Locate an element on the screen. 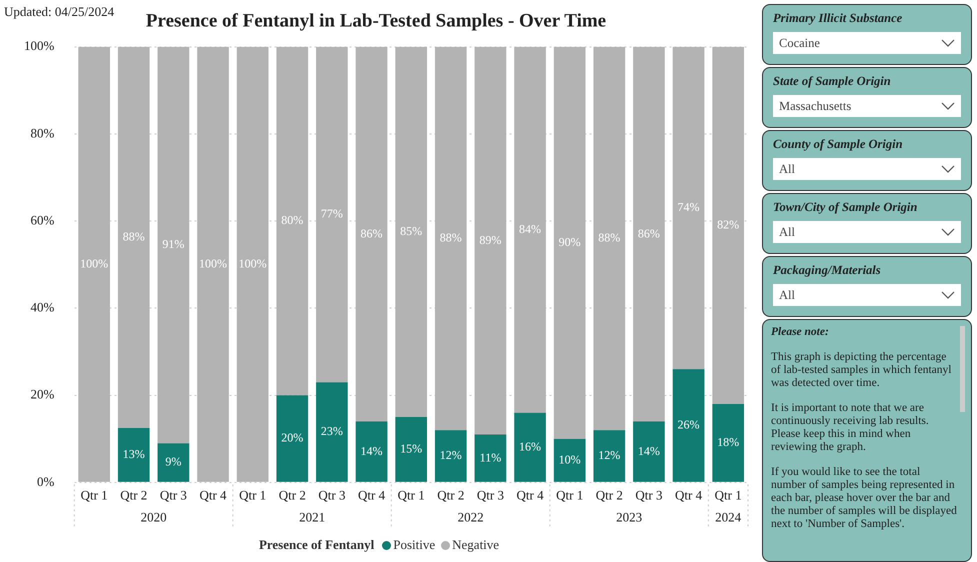  category-label: Town/City of Sample Origin is located at coordinates (845, 207).